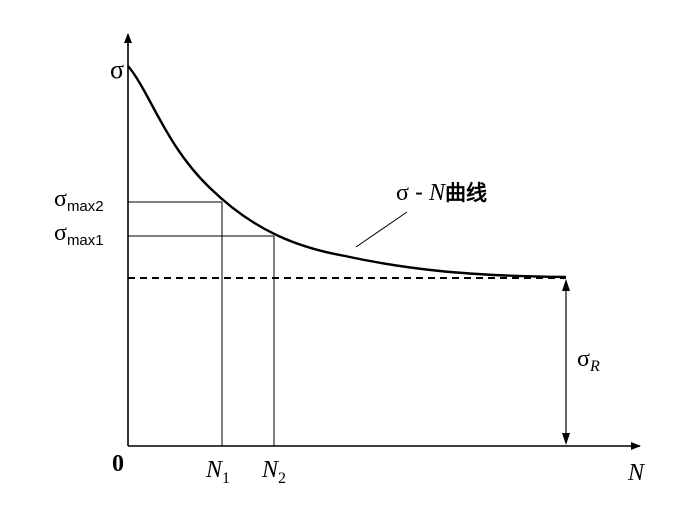 The height and width of the screenshot is (507, 680). I want to click on n2-symbol: N, so click(270, 470).